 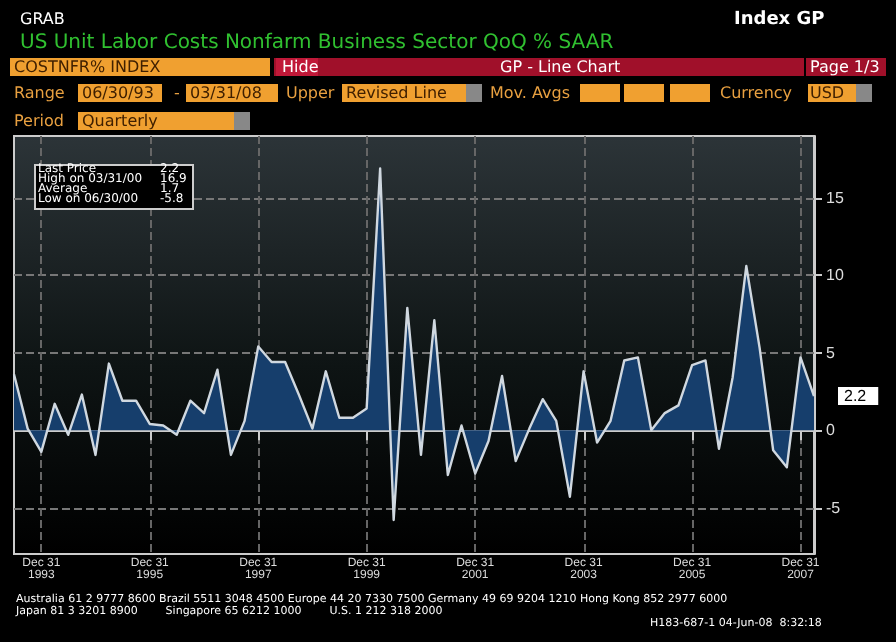 What do you see at coordinates (831, 430) in the screenshot?
I see `y-tick-label: 0` at bounding box center [831, 430].